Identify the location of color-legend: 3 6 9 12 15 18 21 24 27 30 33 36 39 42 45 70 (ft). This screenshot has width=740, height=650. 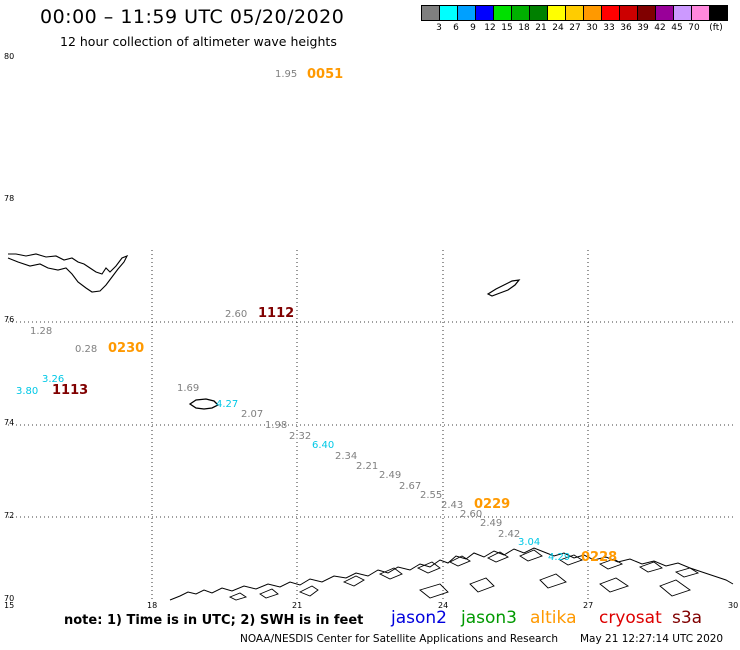
(580, 19).